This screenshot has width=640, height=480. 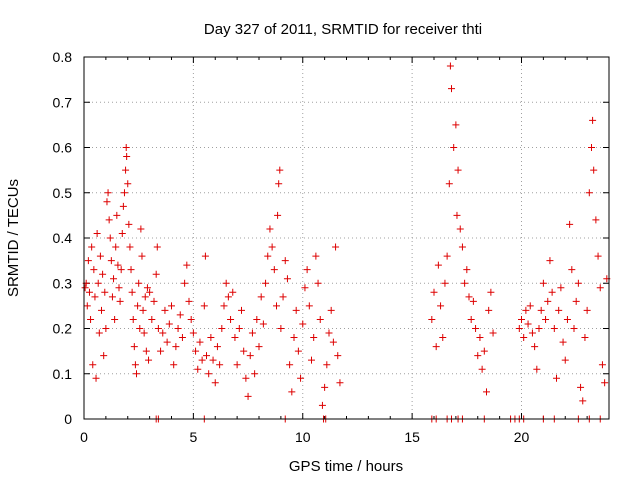 I want to click on y-tick-label-0.7: 0.7, so click(x=63, y=102).